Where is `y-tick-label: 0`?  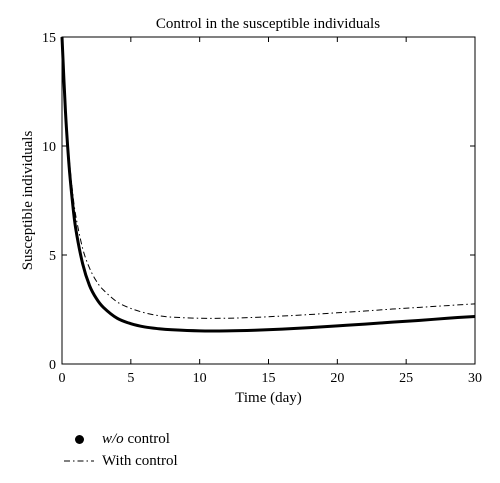
y-tick-label: 0 is located at coordinates (52, 365).